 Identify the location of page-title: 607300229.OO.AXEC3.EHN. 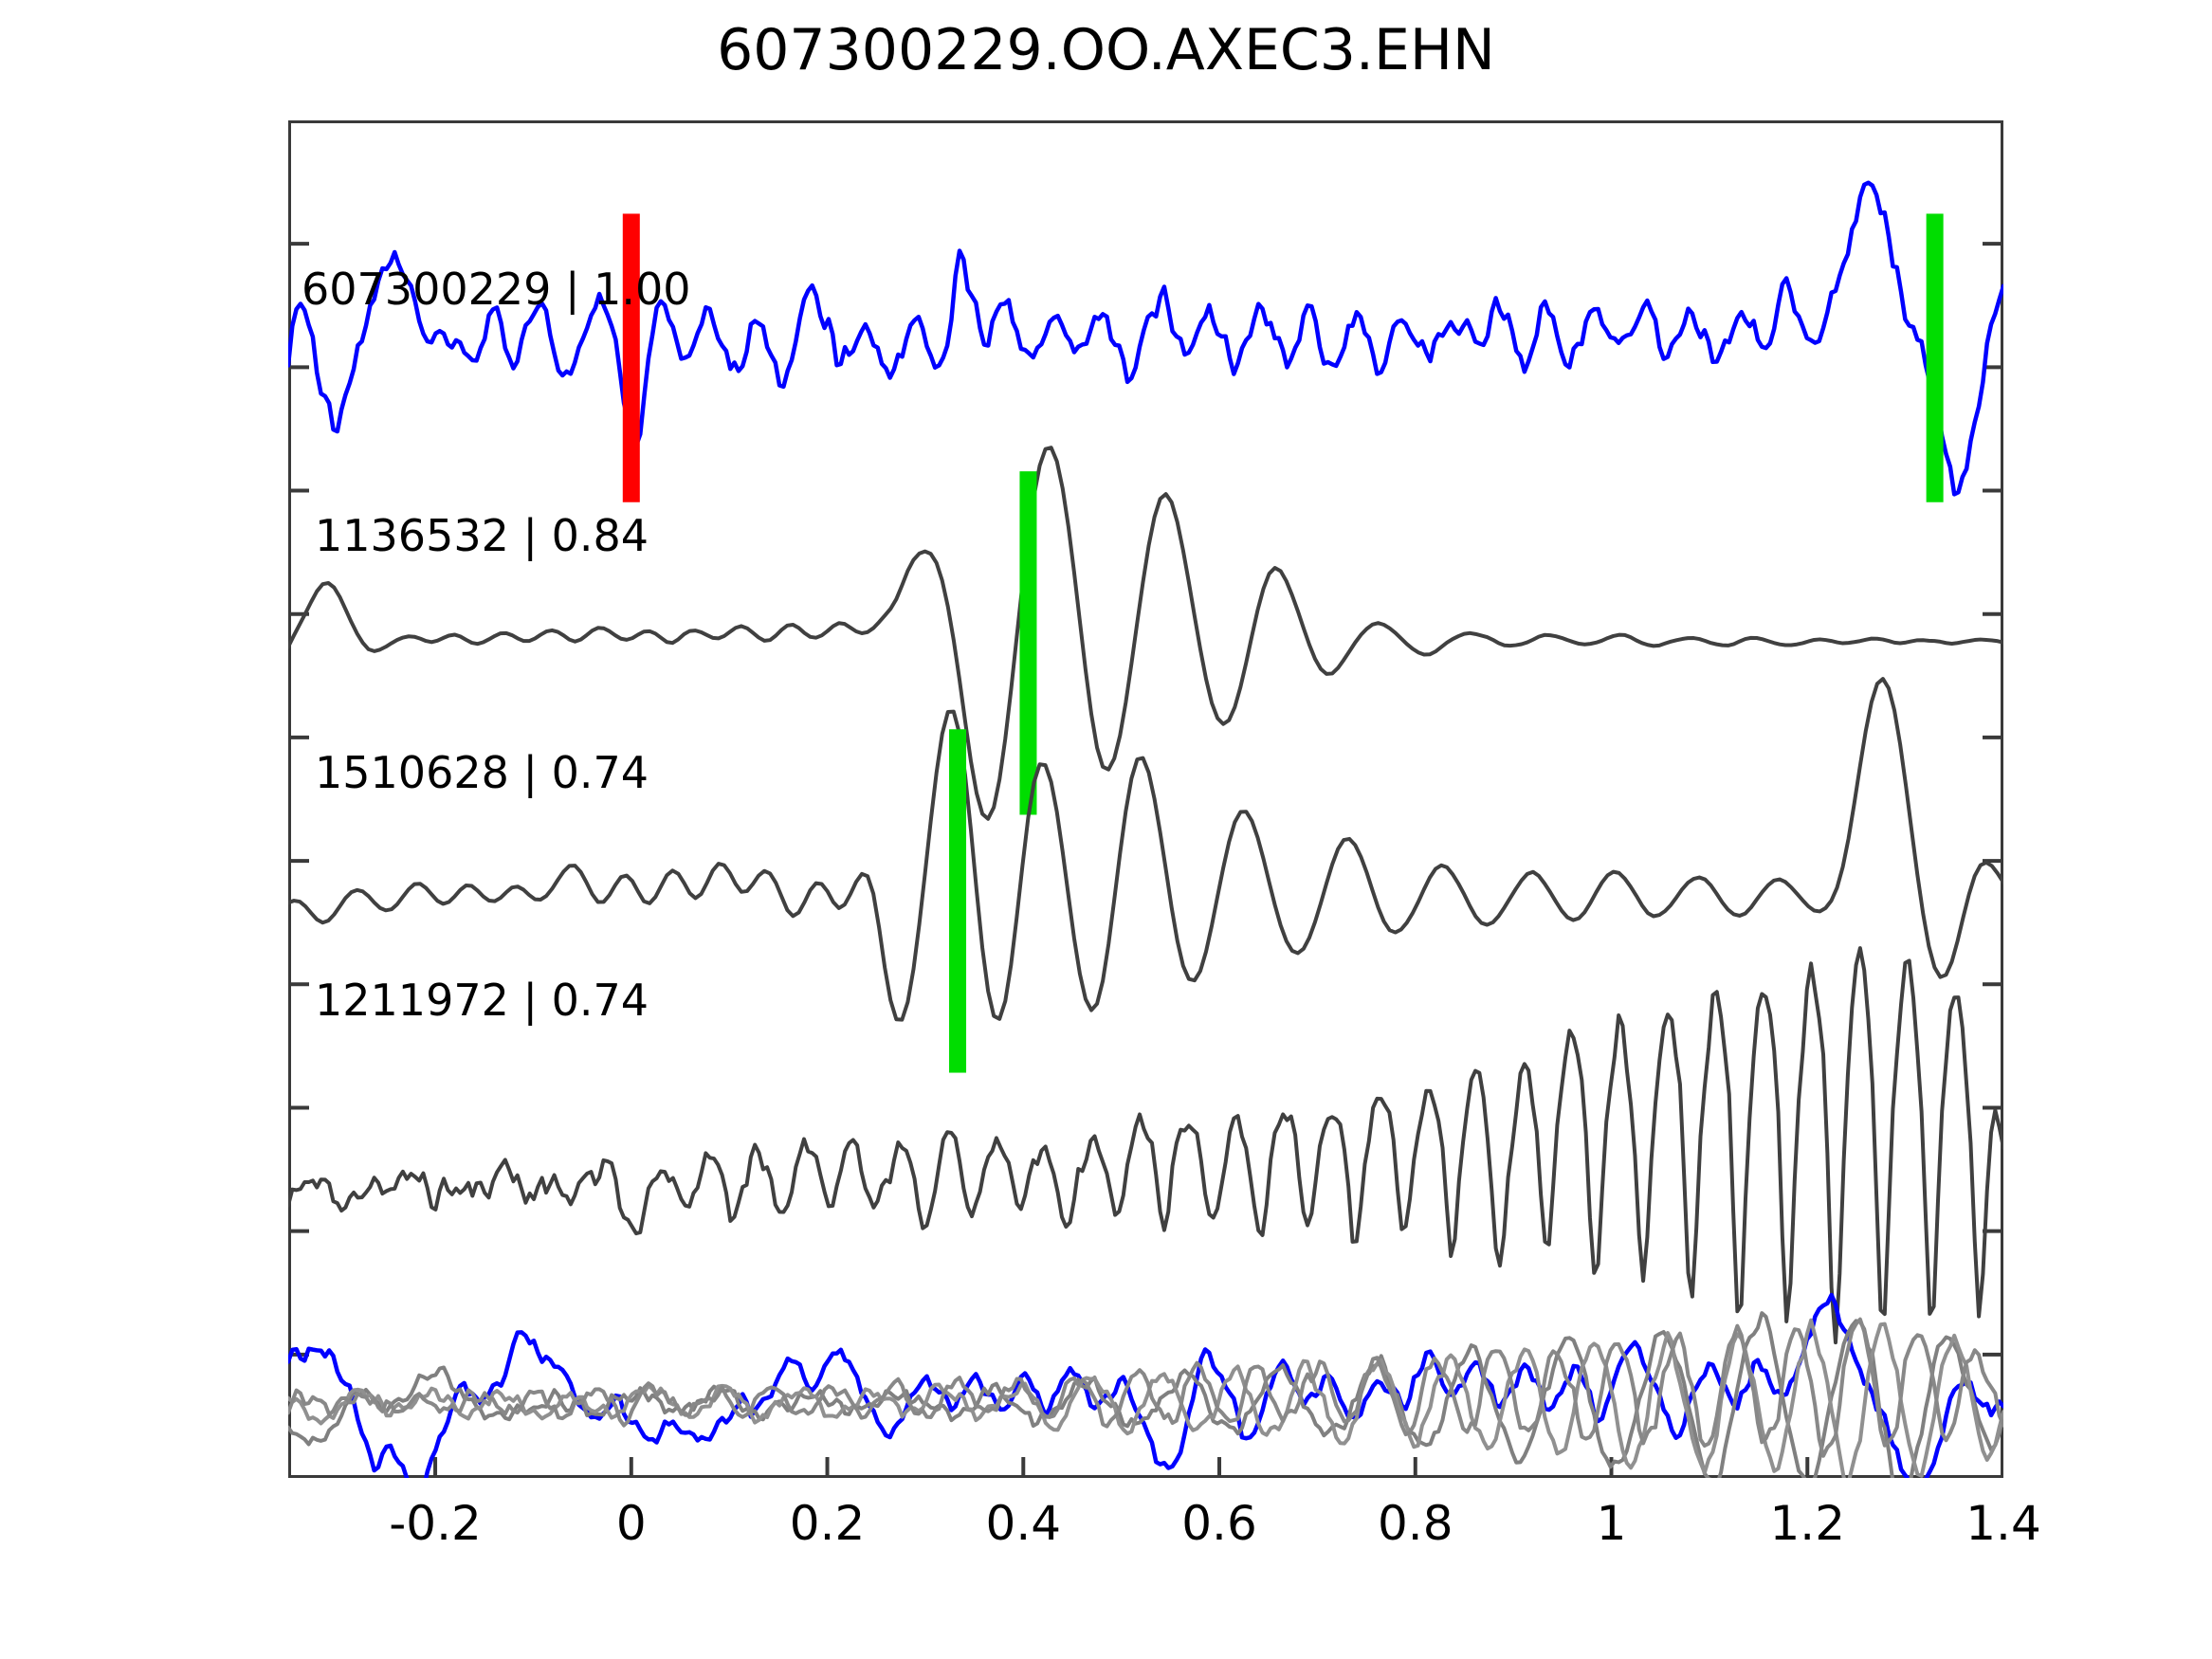
(1106, 50).